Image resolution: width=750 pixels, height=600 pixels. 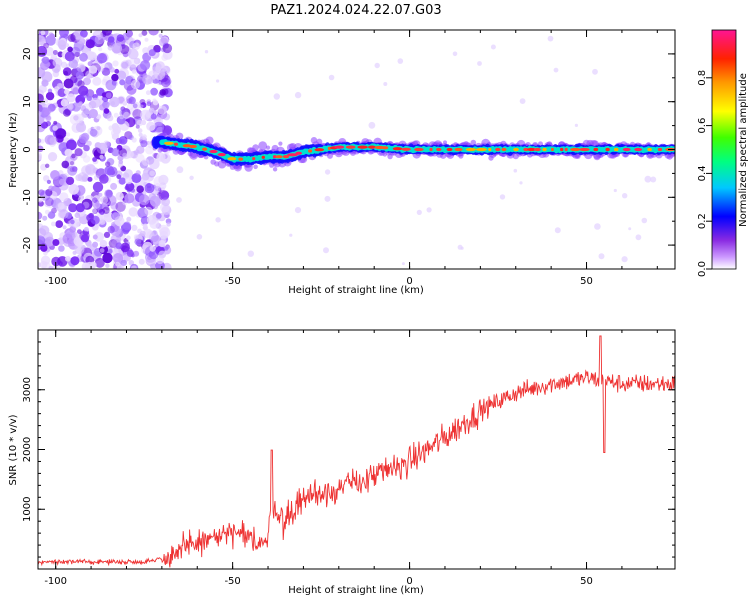 I want to click on colorbar-tick-label: 0.4, so click(x=702, y=173).